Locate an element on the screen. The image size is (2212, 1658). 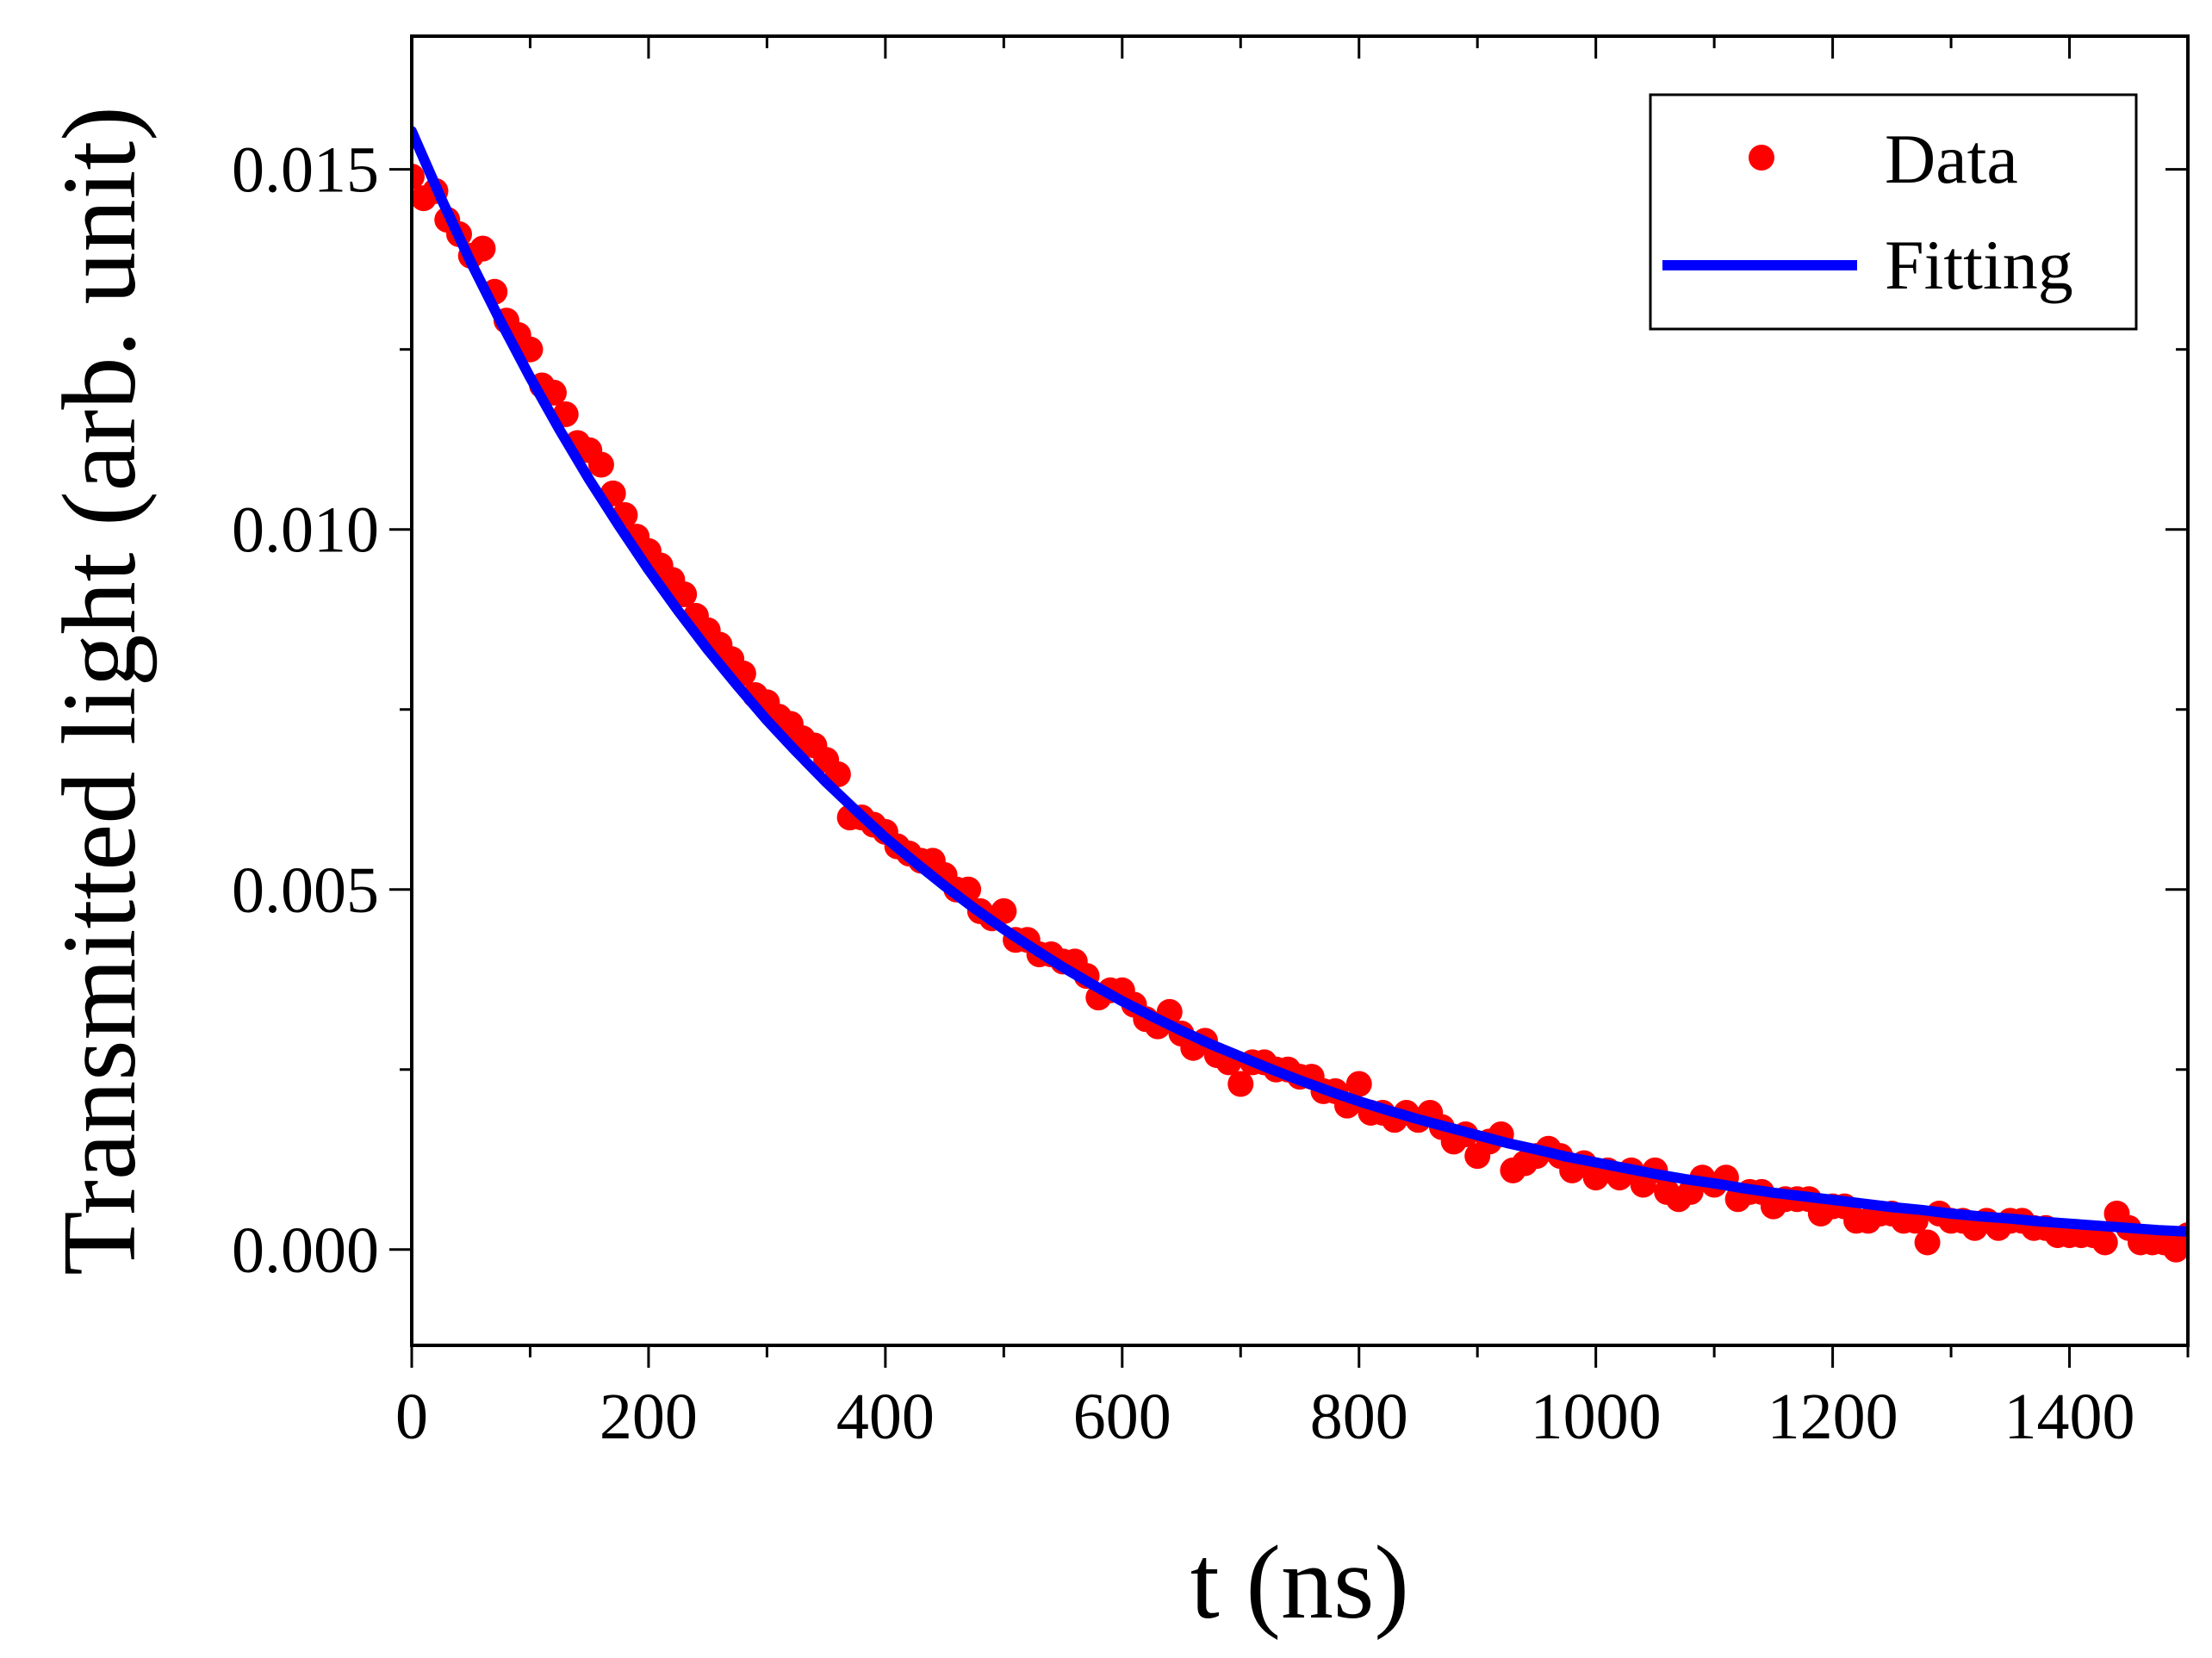
x-tick-label: 1400 is located at coordinates (2069, 1417).